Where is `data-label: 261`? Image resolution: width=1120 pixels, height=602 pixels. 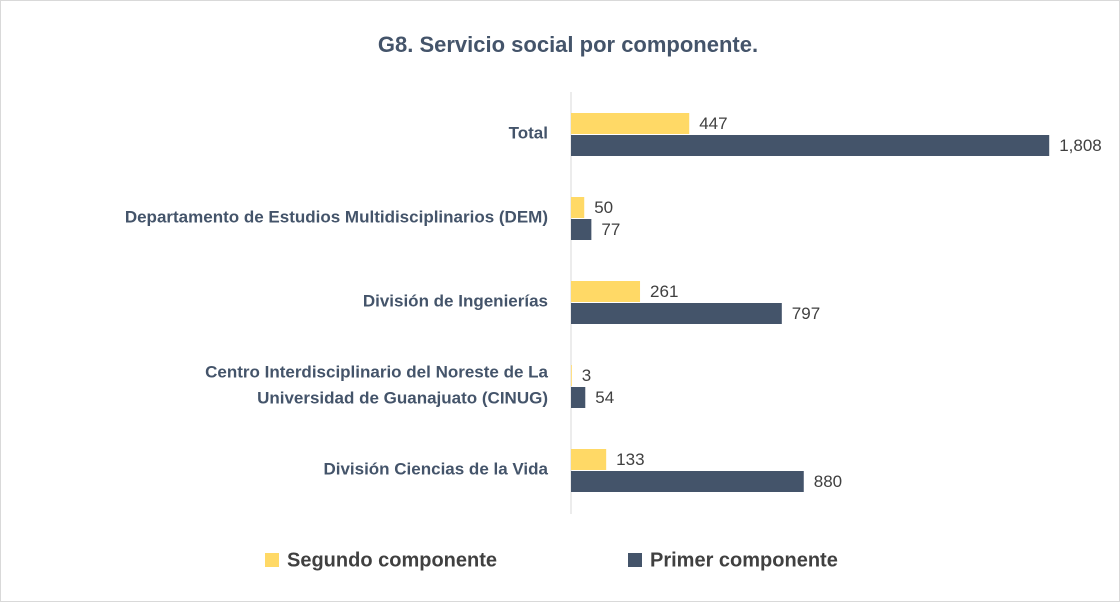 data-label: 261 is located at coordinates (664, 291).